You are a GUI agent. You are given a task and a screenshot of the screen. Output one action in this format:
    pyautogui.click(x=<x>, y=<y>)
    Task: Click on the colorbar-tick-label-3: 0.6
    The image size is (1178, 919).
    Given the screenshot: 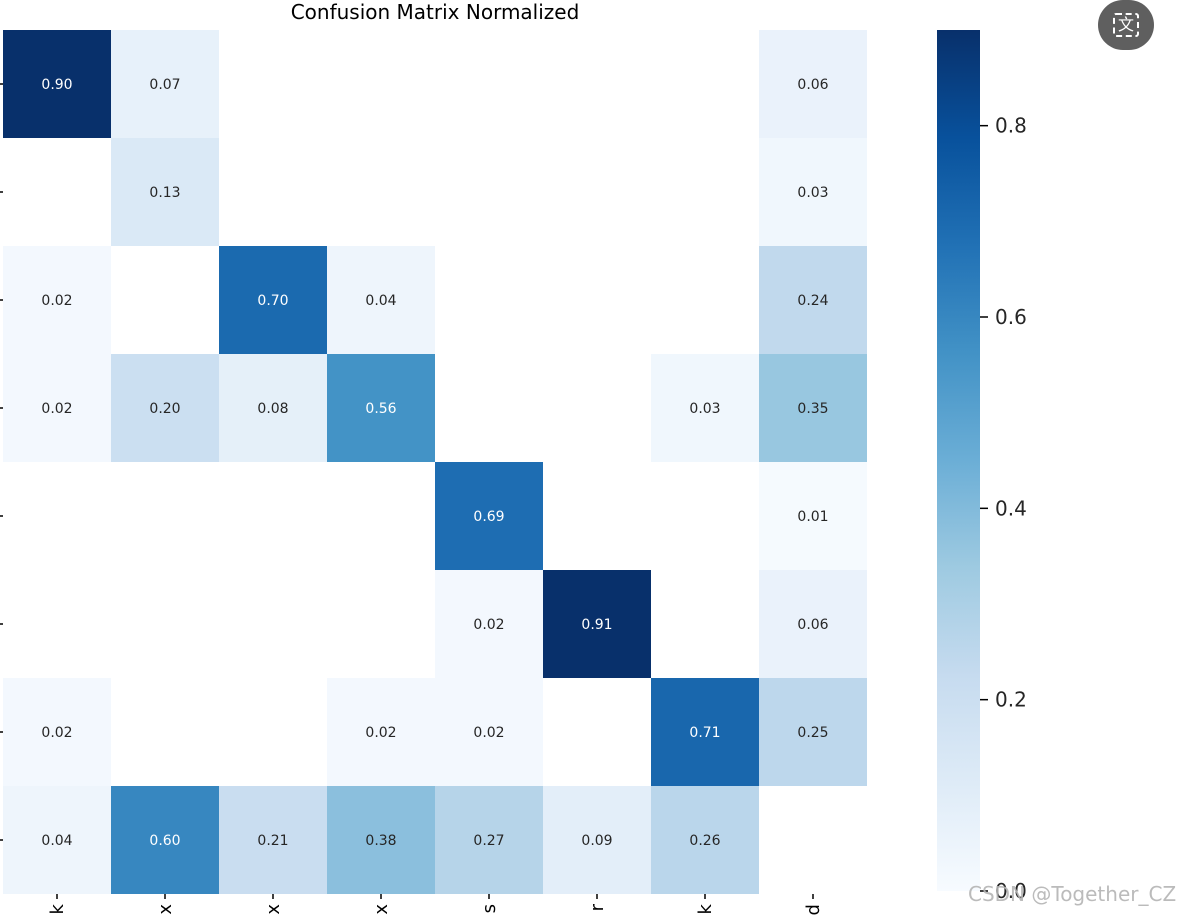 What is the action you would take?
    pyautogui.click(x=1011, y=317)
    